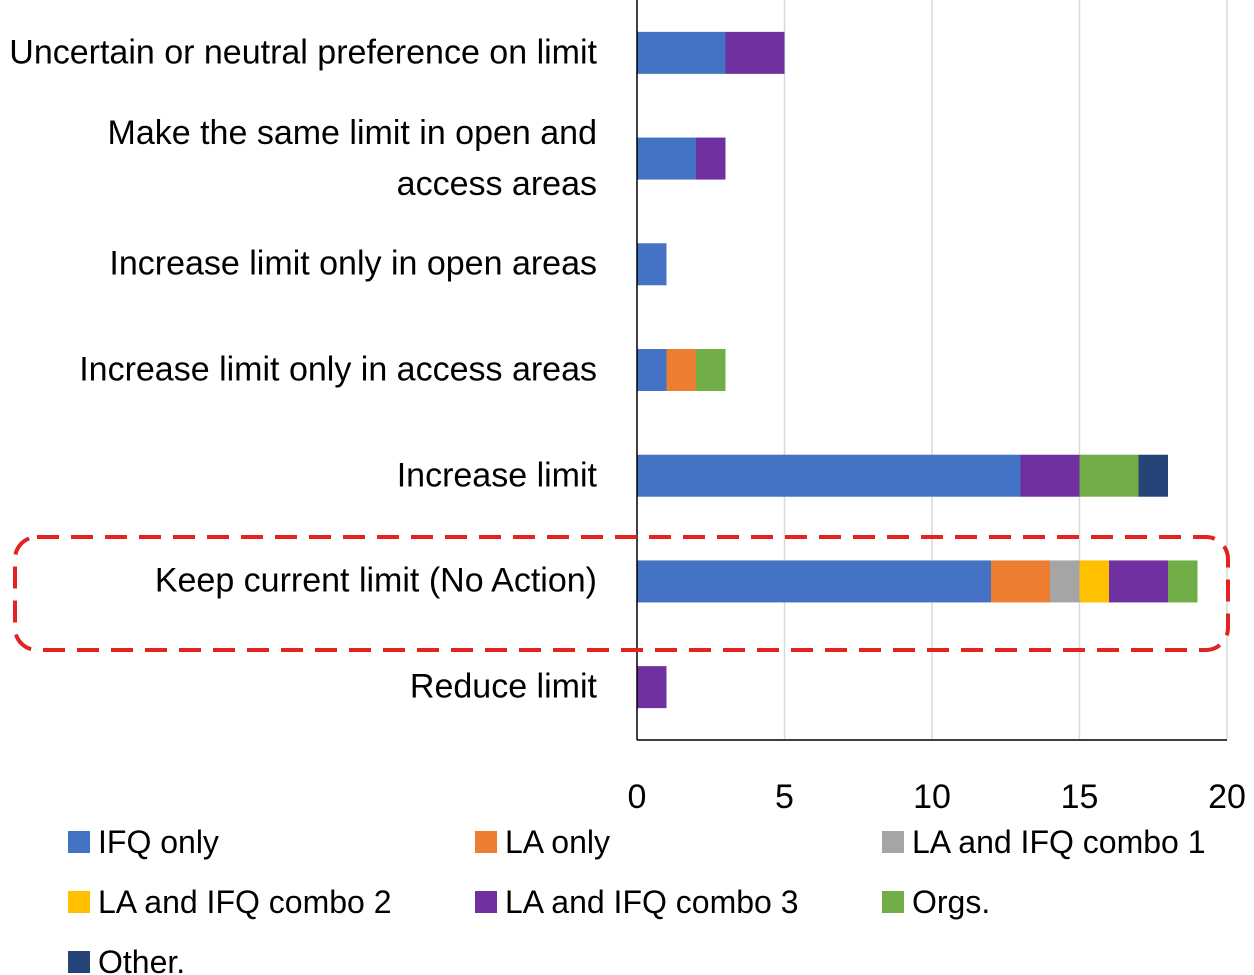  Describe the element at coordinates (496, 475) in the screenshot. I see `category-label: Increase limit` at that location.